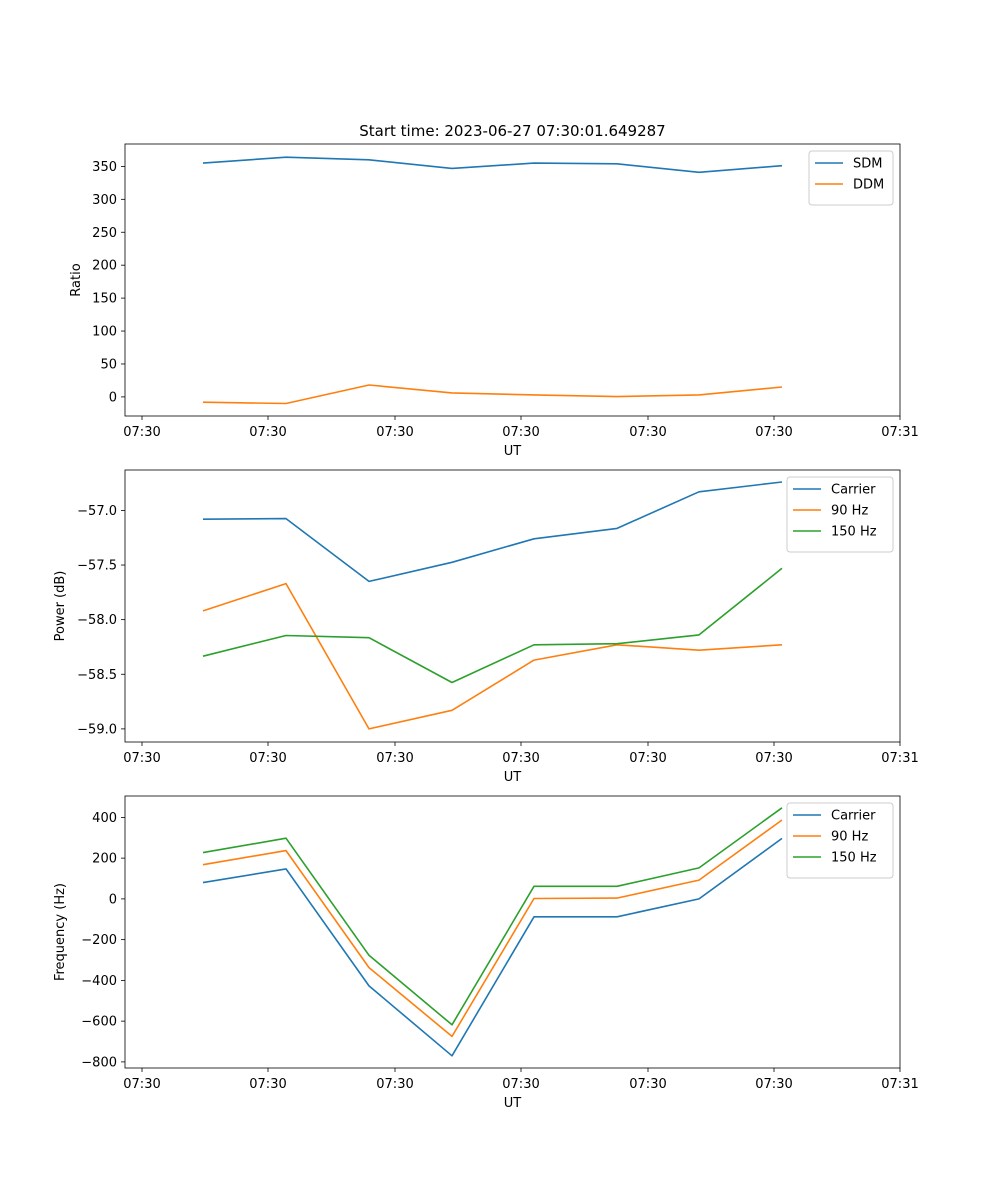  What do you see at coordinates (97, 620) in the screenshot?
I see `y-tick-label: −58.0` at bounding box center [97, 620].